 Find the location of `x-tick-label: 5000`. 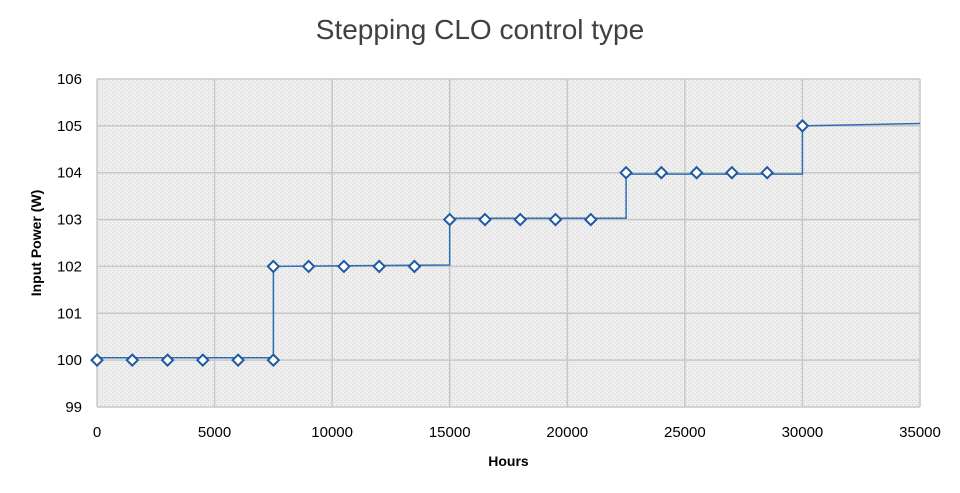

x-tick-label: 5000 is located at coordinates (214, 432).